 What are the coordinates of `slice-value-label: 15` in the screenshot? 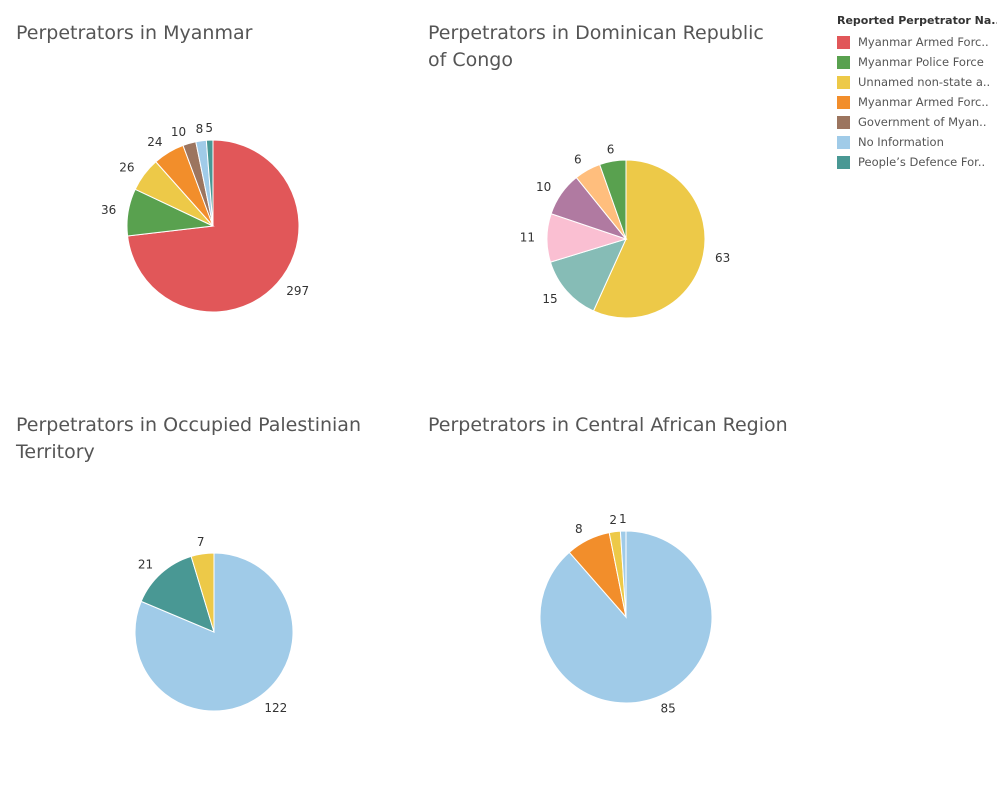 It's located at (549, 299).